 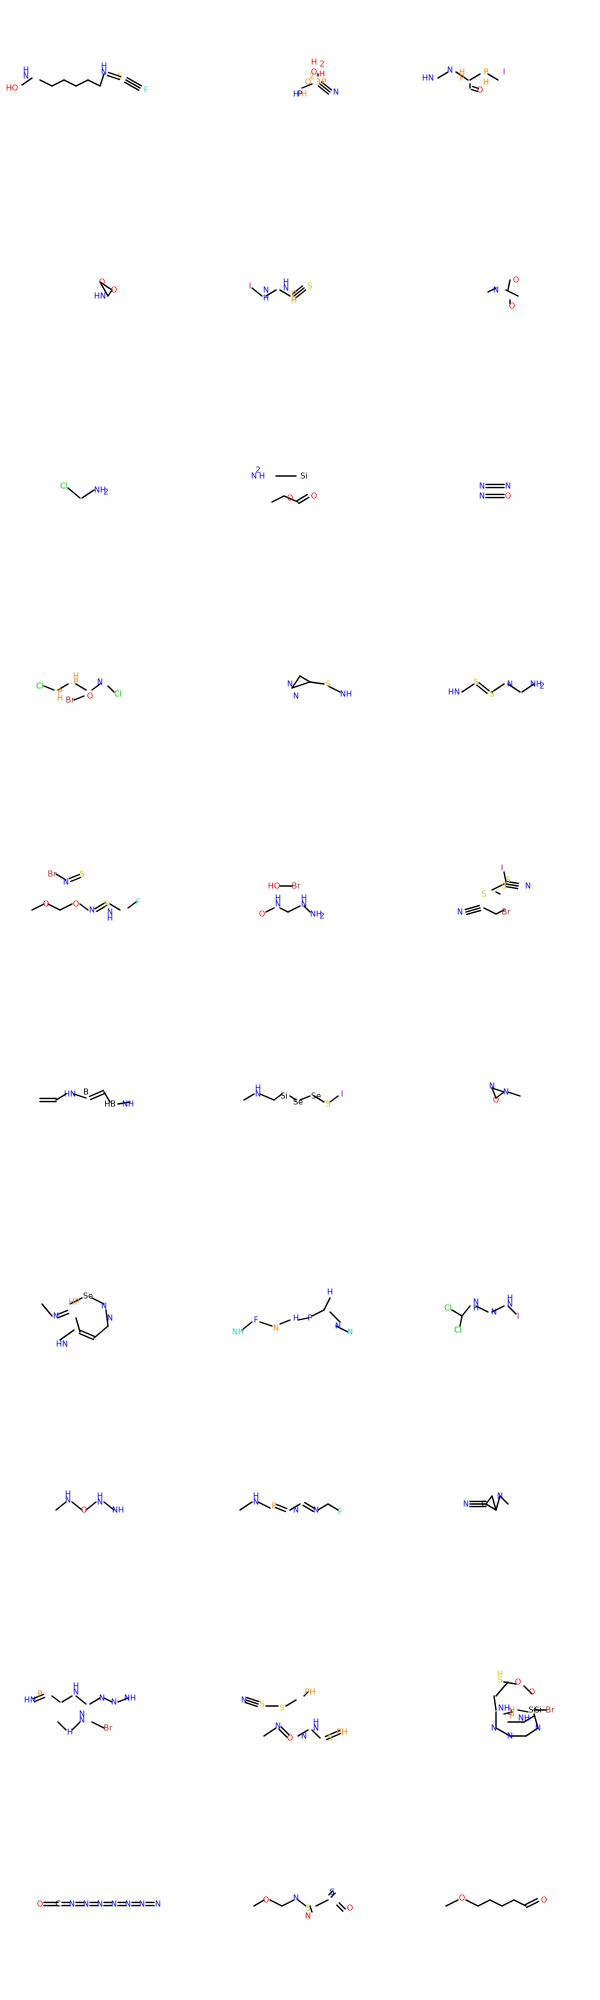 I want to click on atom-label: I, so click(x=250, y=286).